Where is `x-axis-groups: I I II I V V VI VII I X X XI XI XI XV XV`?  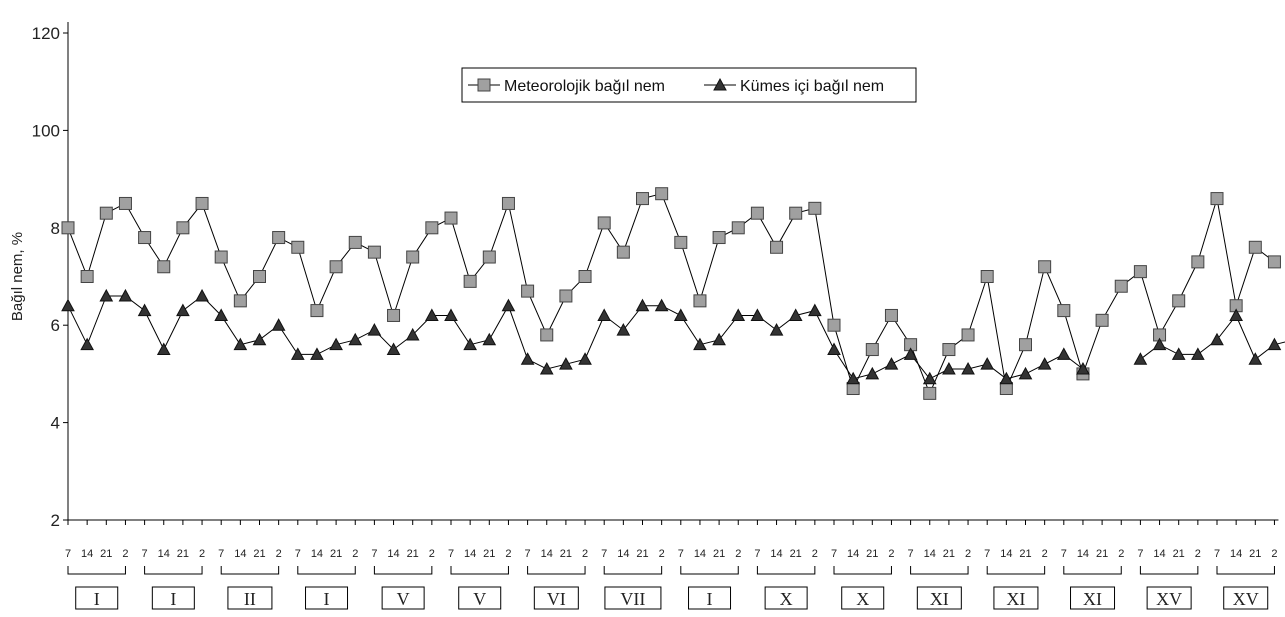 x-axis-groups: I I II I V V VI VII I X X XI XI XI XV XV is located at coordinates (671, 588).